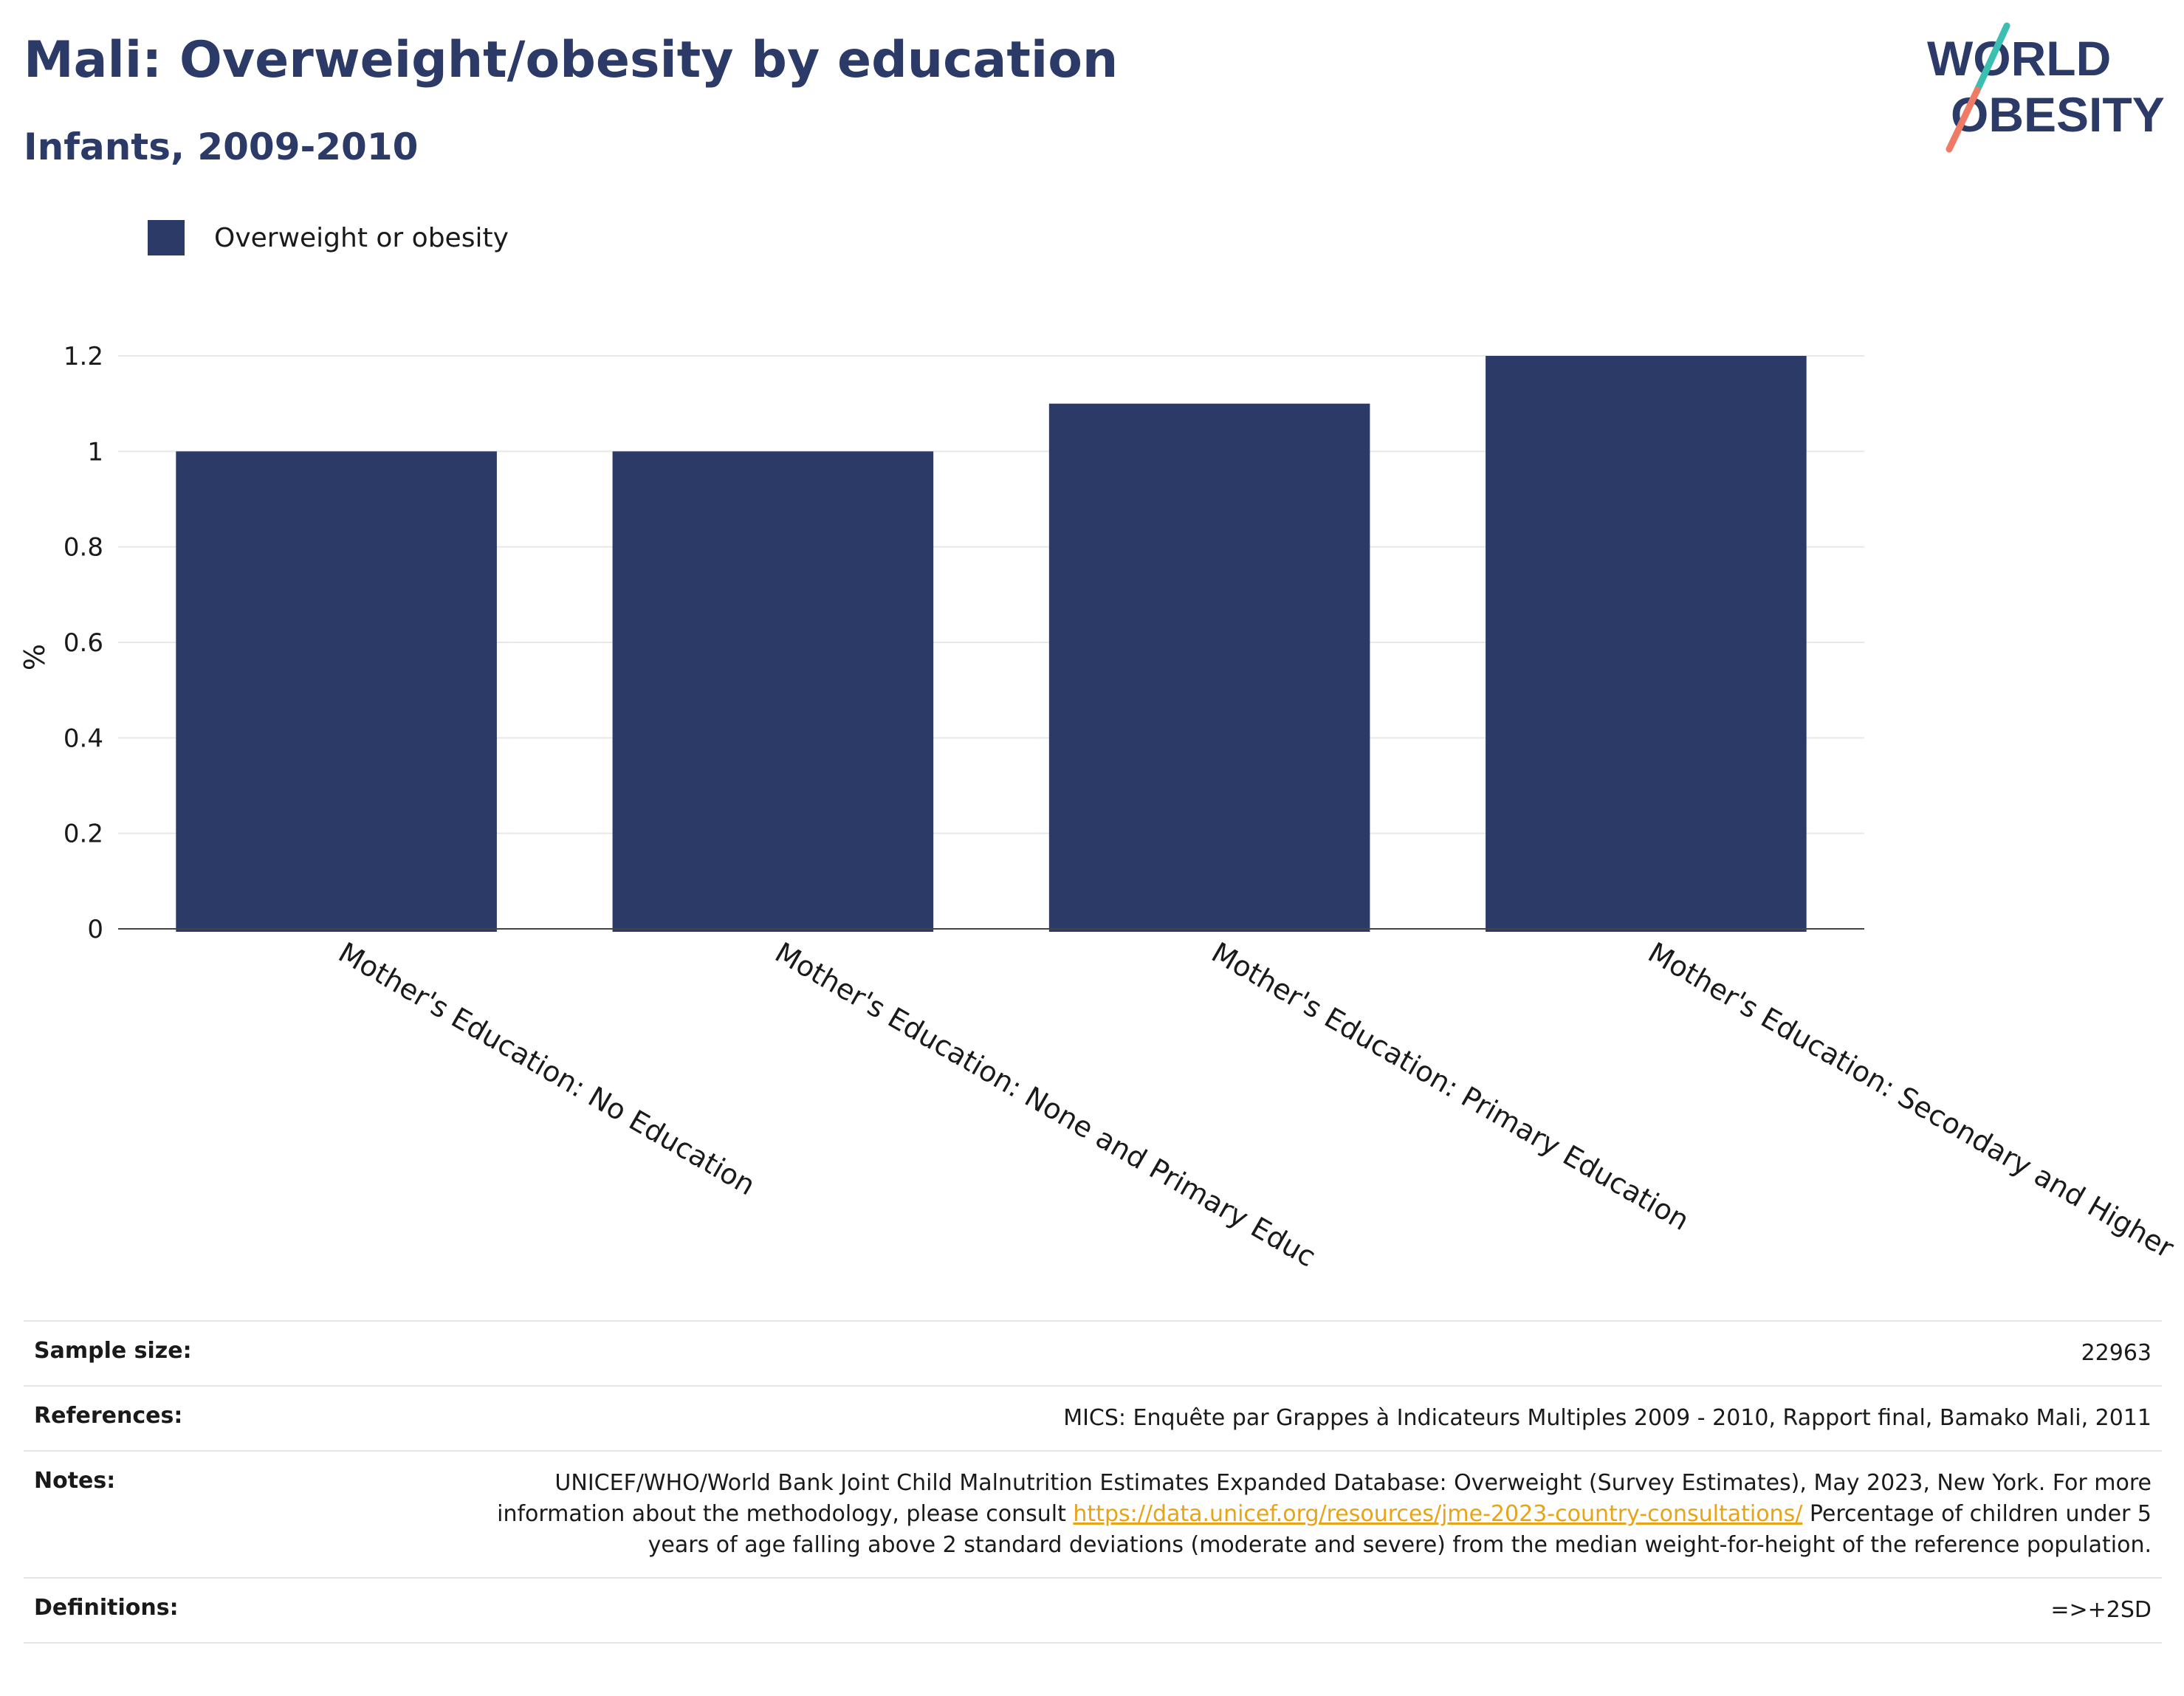  What do you see at coordinates (113, 1351) in the screenshot?
I see `sample-size-label: Sample size:` at bounding box center [113, 1351].